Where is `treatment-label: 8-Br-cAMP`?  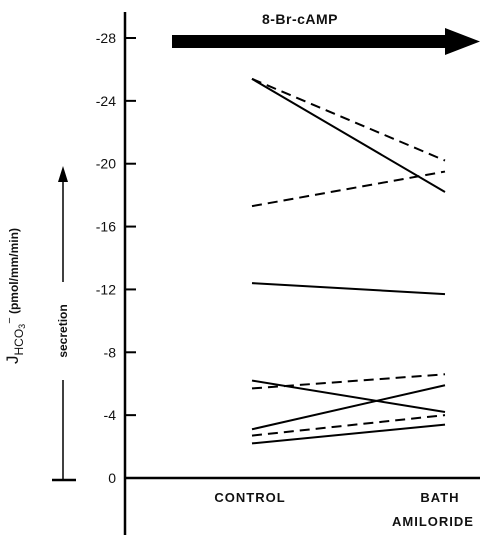 treatment-label: 8-Br-cAMP is located at coordinates (300, 19).